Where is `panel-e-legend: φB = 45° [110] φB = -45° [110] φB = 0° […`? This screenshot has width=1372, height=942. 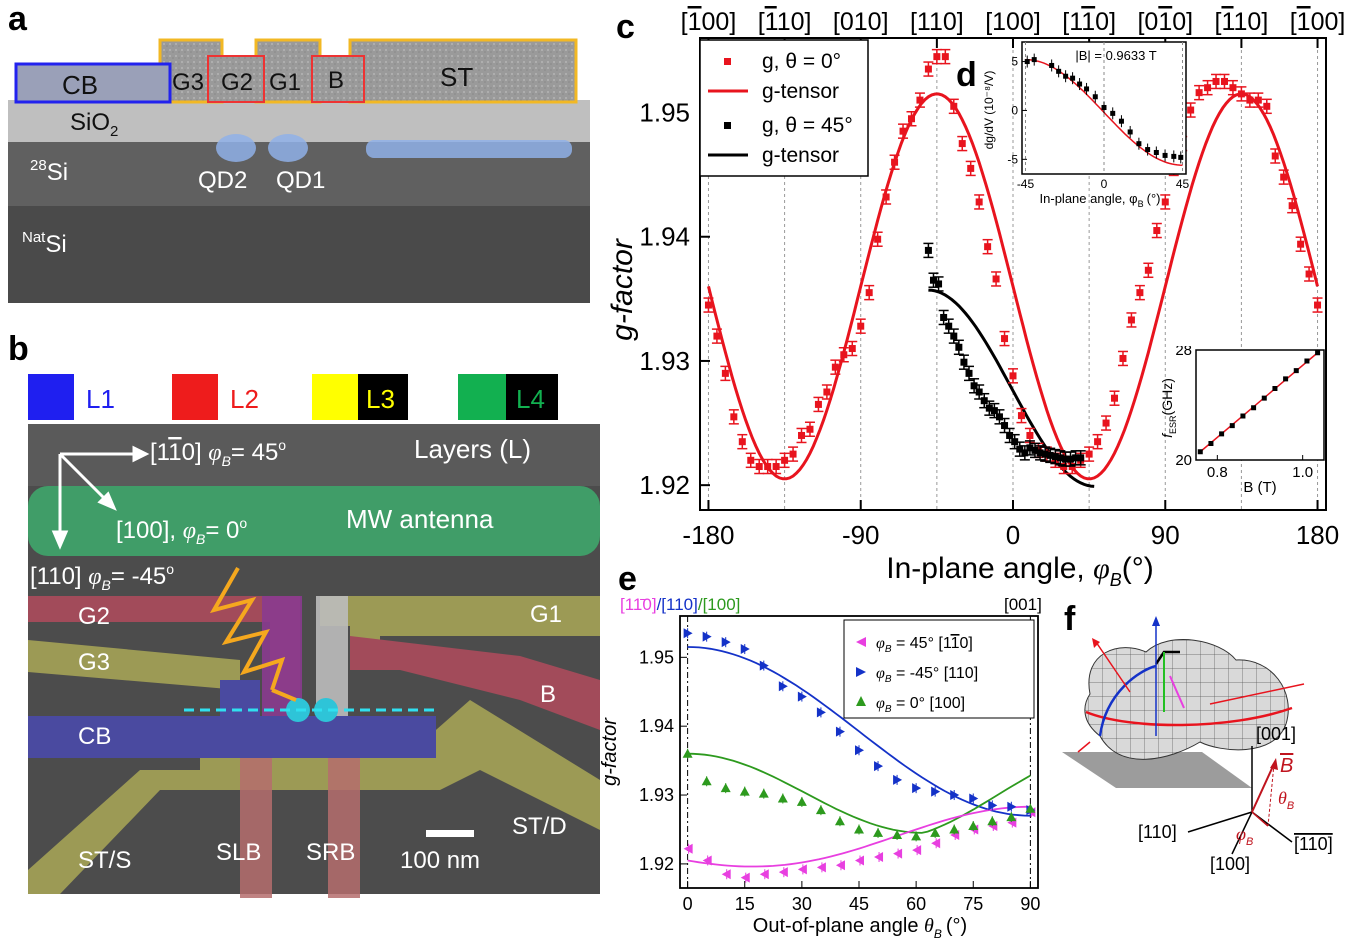
panel-e-legend: φB = 45° [110] φB = -45° [110] φB = 0° [… is located at coordinates (939, 669).